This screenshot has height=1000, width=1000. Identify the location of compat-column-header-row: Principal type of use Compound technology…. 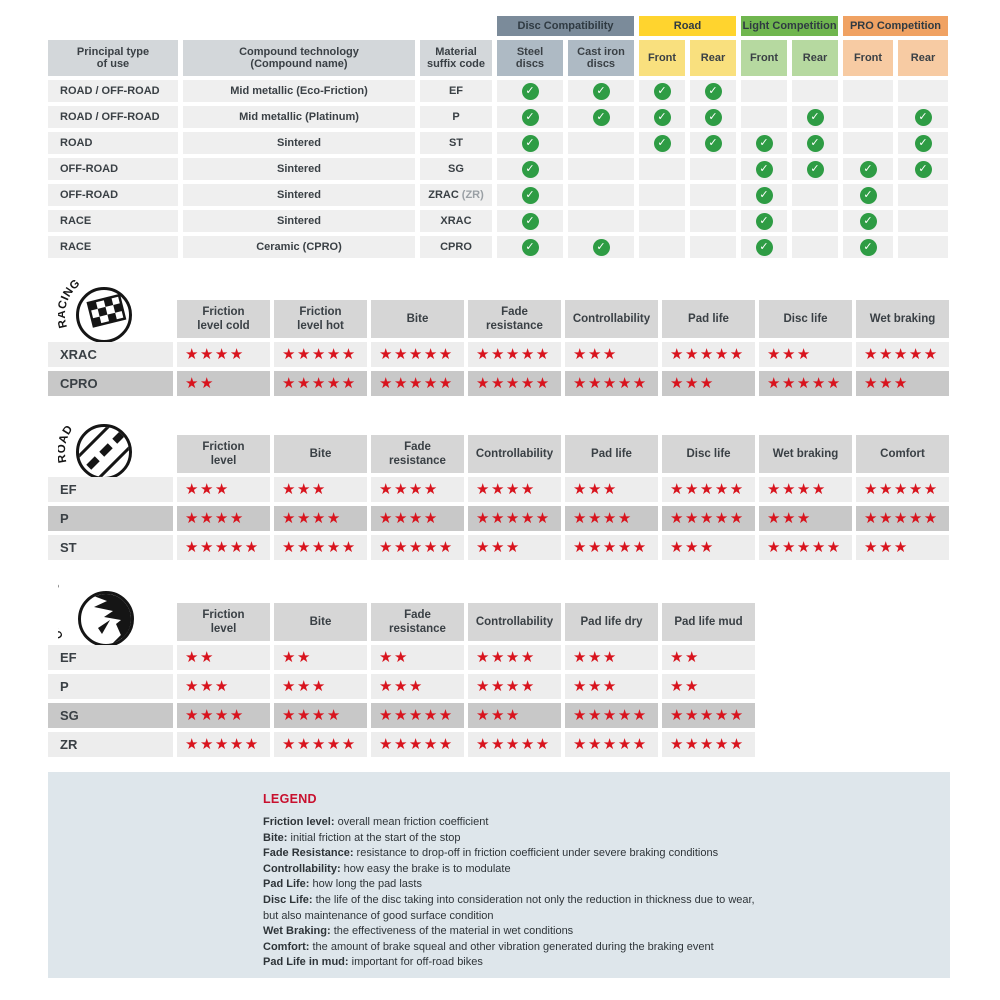
(499, 58).